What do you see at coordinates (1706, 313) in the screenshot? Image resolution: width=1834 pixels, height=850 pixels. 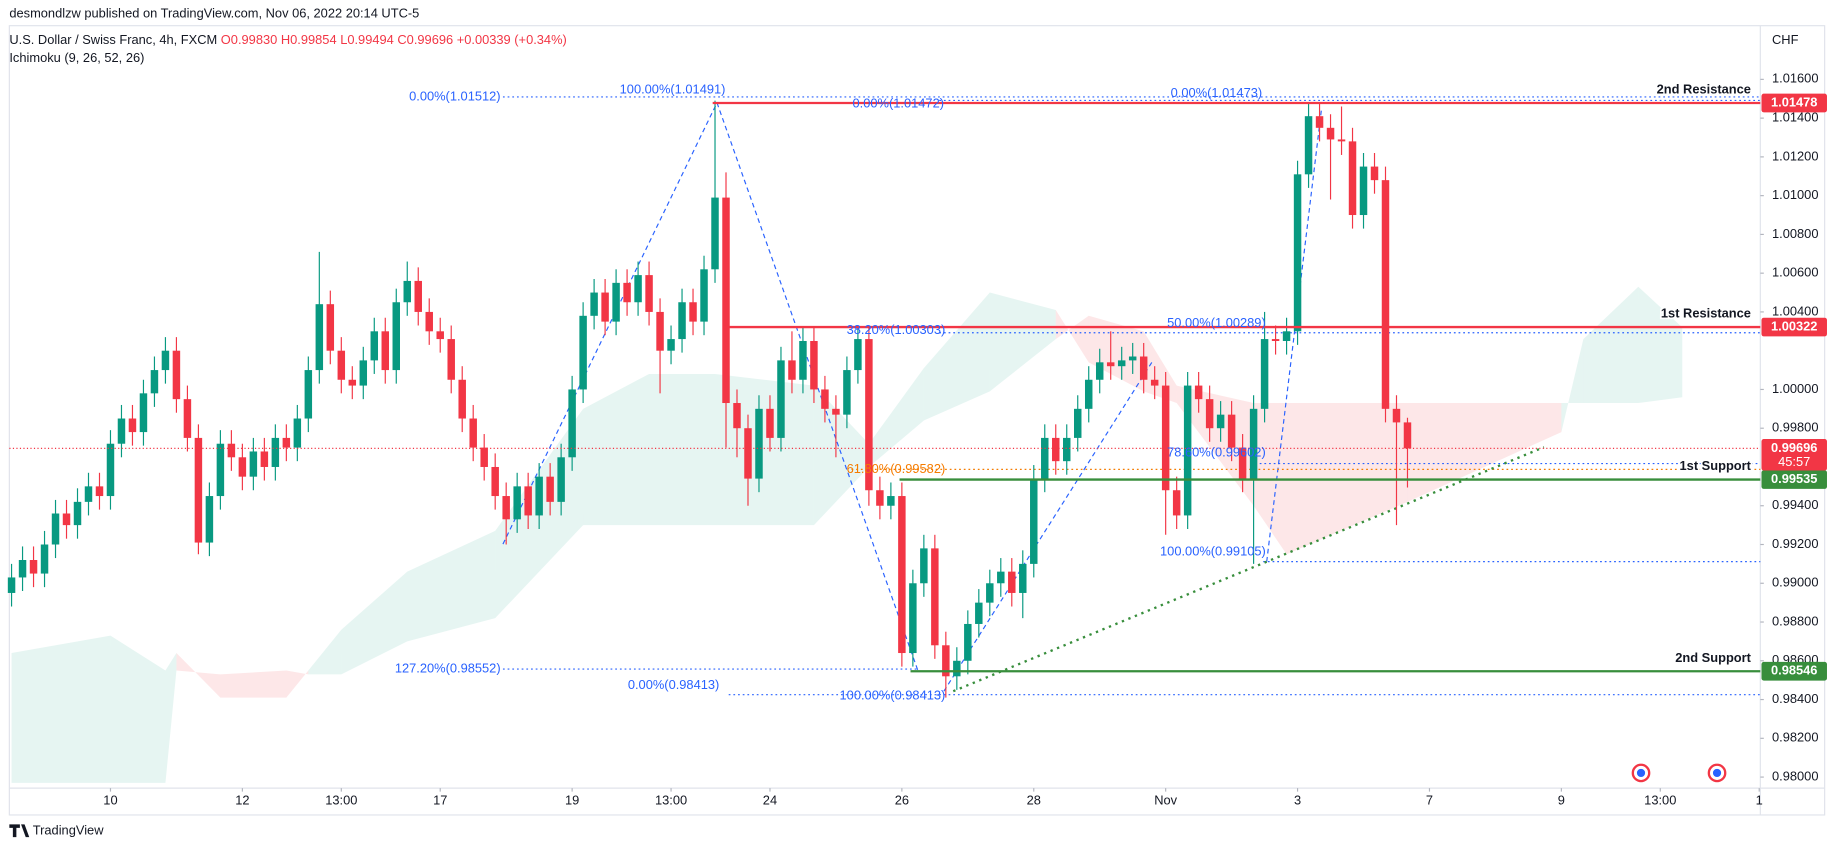 I see `level-name: 1st Resistance` at bounding box center [1706, 313].